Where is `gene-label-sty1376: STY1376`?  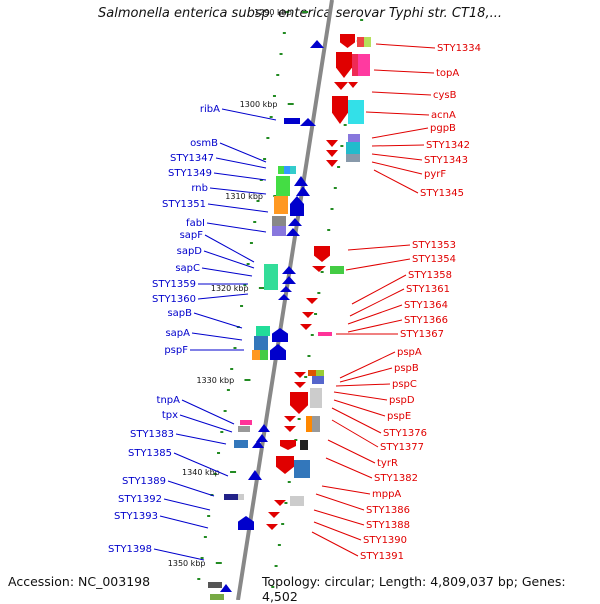
gene-label-sty1376: STY1376 is located at coordinates (405, 433).